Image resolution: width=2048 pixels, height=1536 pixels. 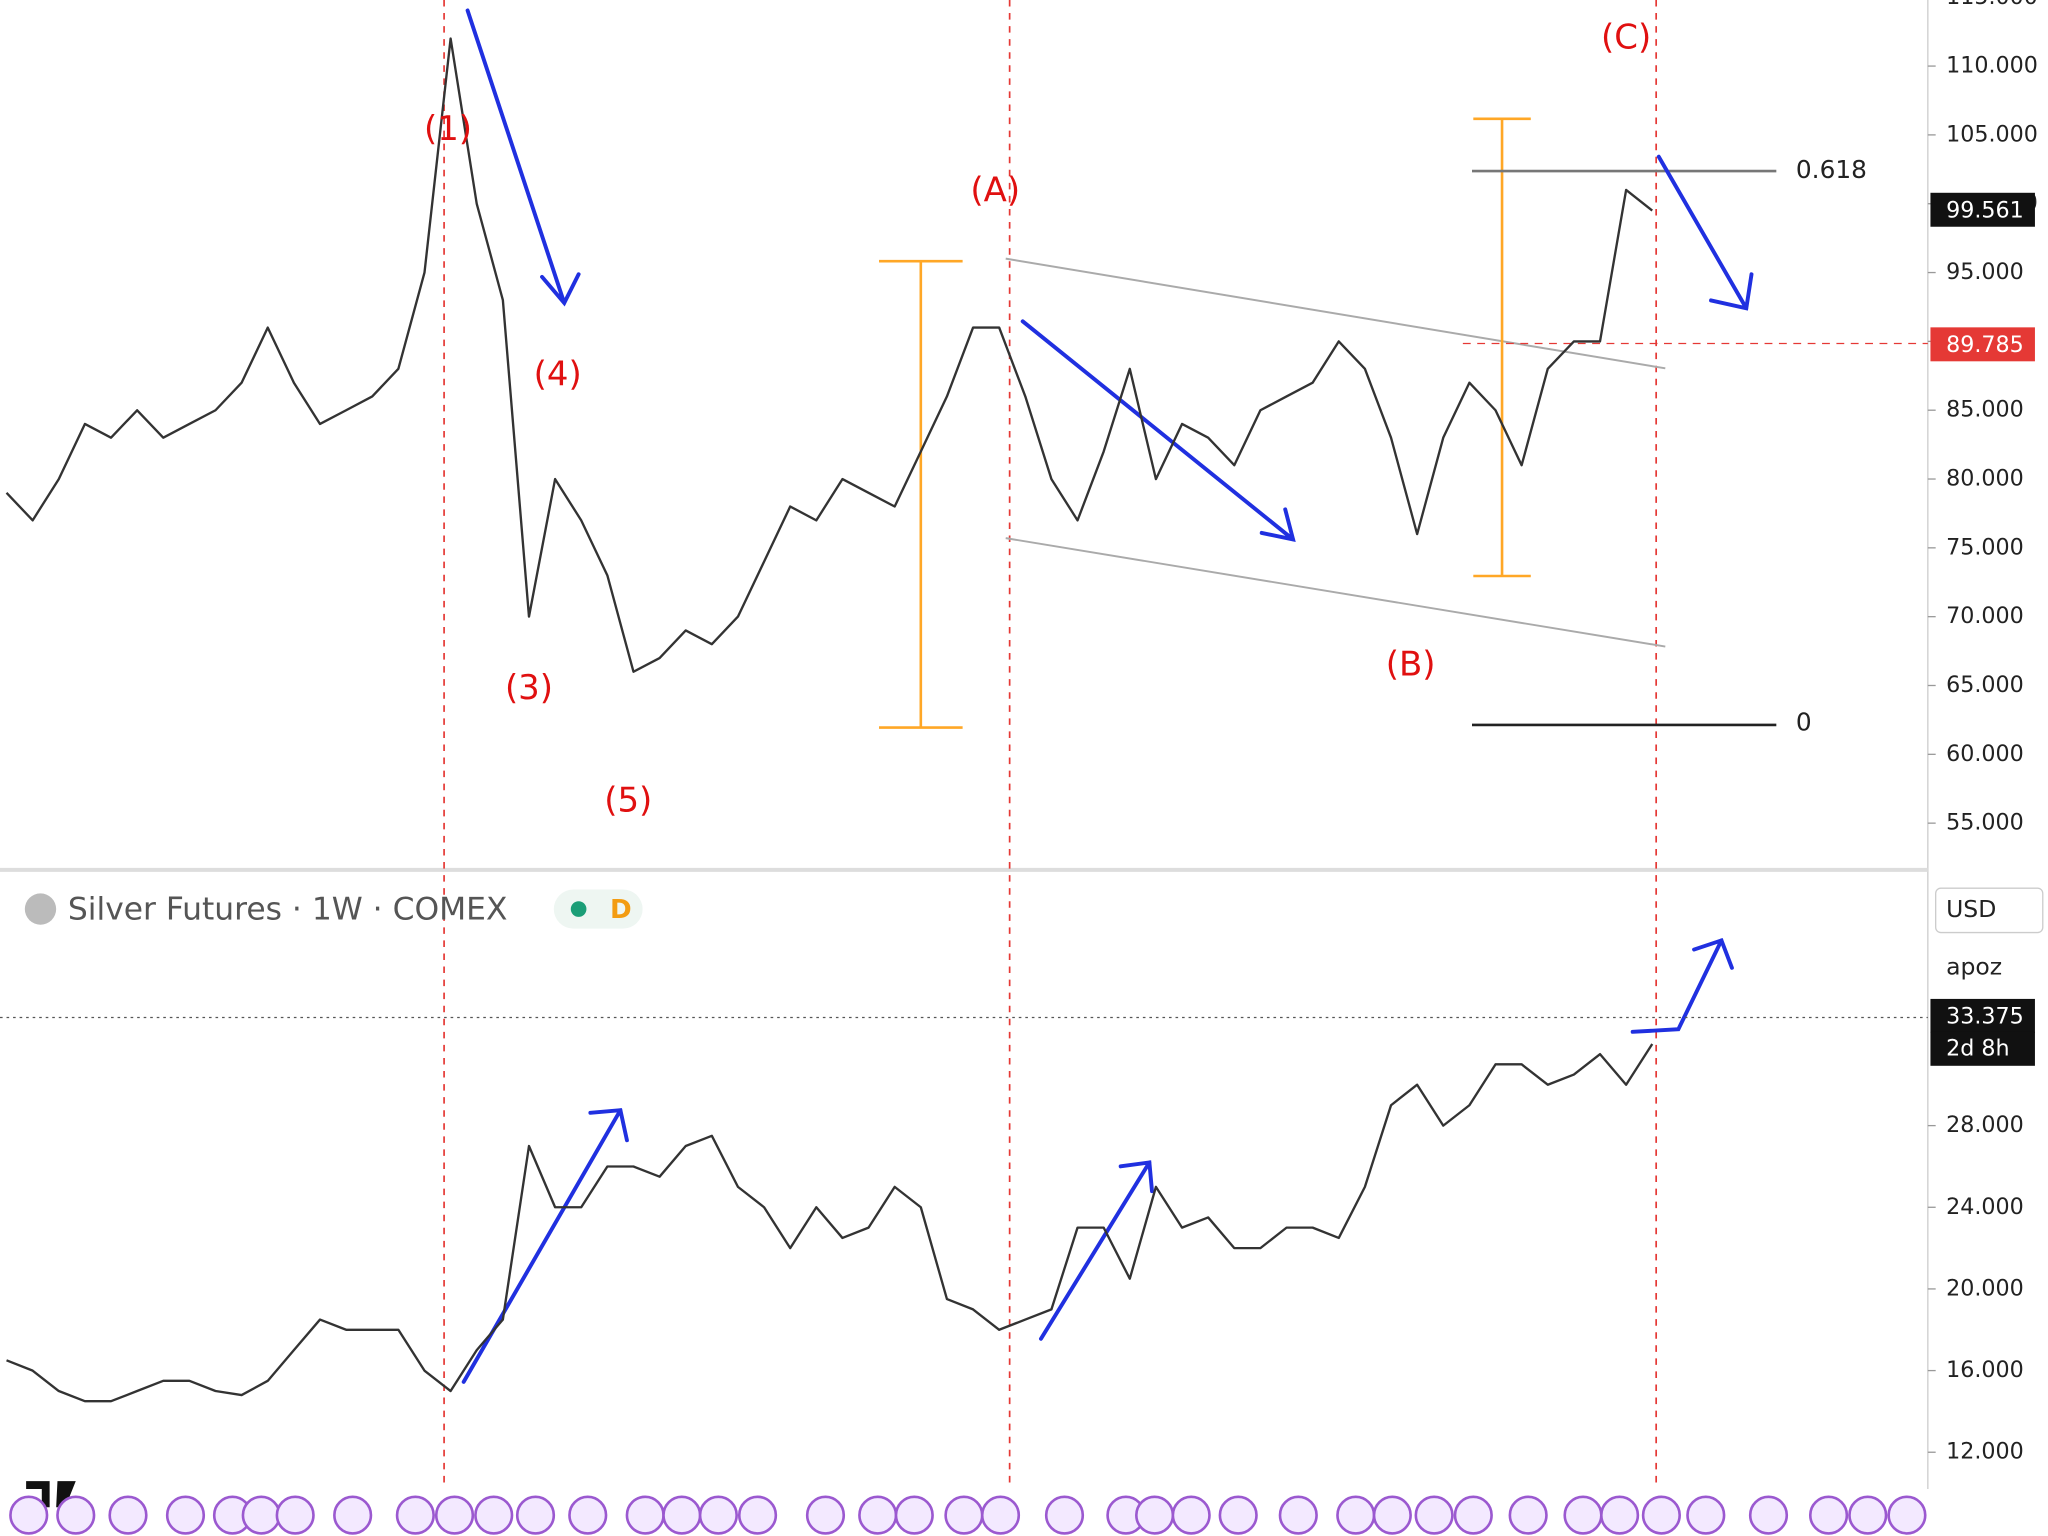 I want to click on y-tick-label: 110.000, so click(x=1992, y=66).